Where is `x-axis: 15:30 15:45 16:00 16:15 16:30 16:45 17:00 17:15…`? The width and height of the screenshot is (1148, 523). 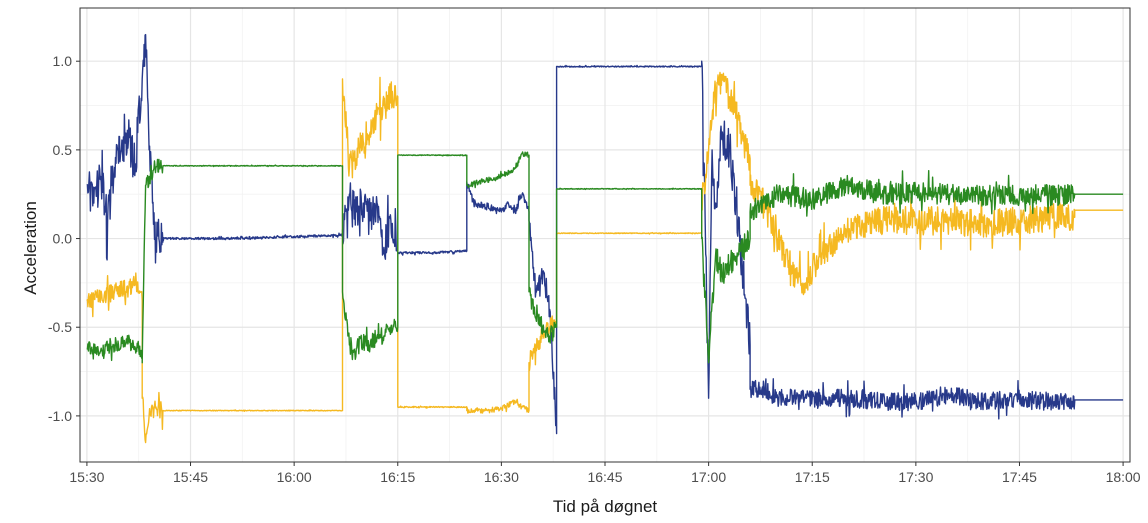
x-axis: 15:30 15:45 16:00 16:15 16:30 16:45 17:00 17:15… is located at coordinates (605, 473).